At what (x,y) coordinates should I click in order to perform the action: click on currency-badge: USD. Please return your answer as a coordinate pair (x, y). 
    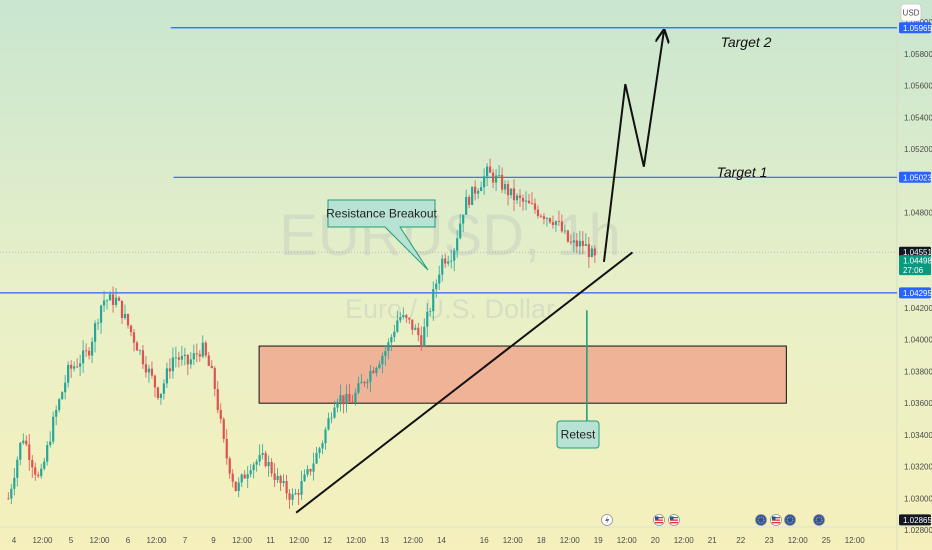
    Looking at the image, I should click on (911, 12).